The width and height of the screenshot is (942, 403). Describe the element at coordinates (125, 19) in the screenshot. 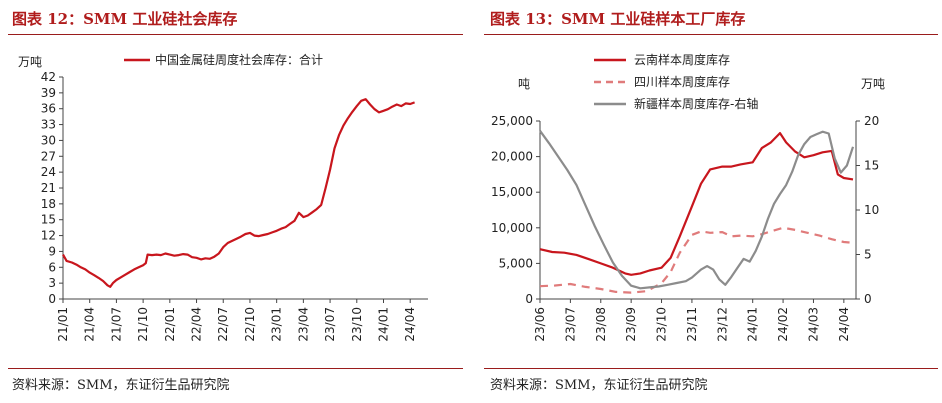

I see `left-chart-title: 图表 12：SMM 工业硅社会库存` at that location.